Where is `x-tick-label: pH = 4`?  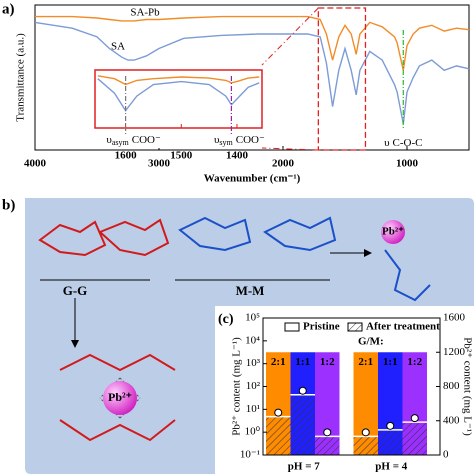
x-tick-label: pH = 4 is located at coordinates (391, 467).